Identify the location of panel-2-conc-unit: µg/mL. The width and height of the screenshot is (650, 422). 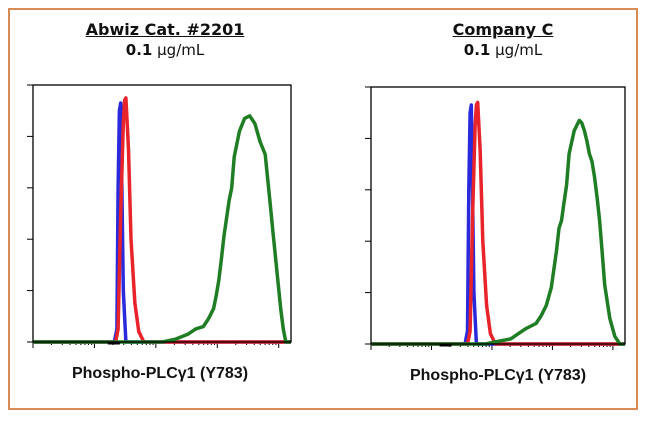
(519, 50).